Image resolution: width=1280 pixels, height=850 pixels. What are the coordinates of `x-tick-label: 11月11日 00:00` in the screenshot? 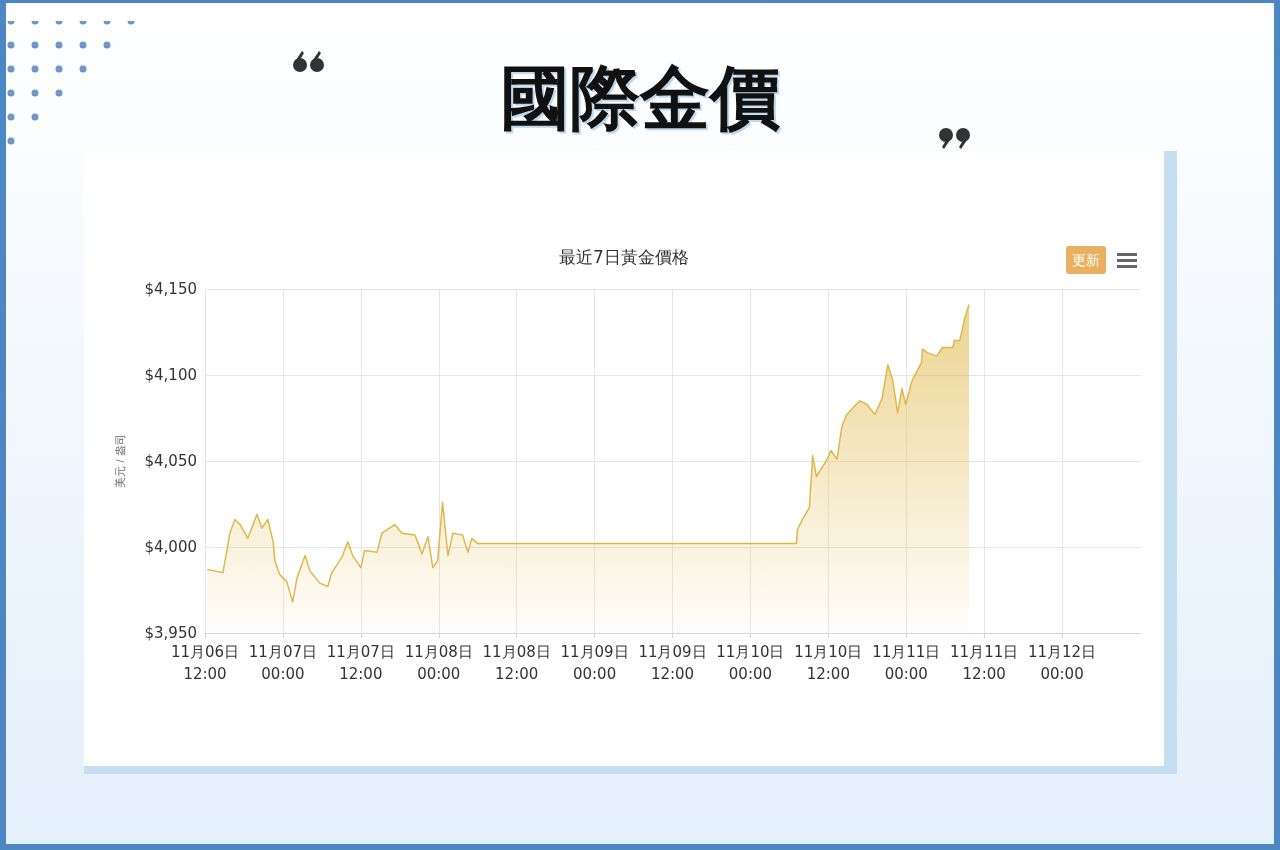 It's located at (906, 663).